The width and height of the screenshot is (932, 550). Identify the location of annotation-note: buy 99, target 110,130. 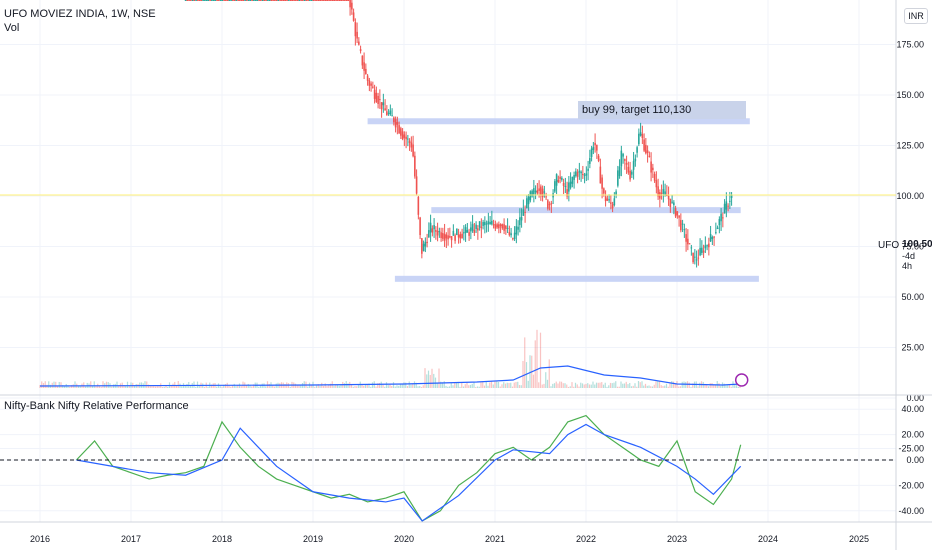
(662, 110).